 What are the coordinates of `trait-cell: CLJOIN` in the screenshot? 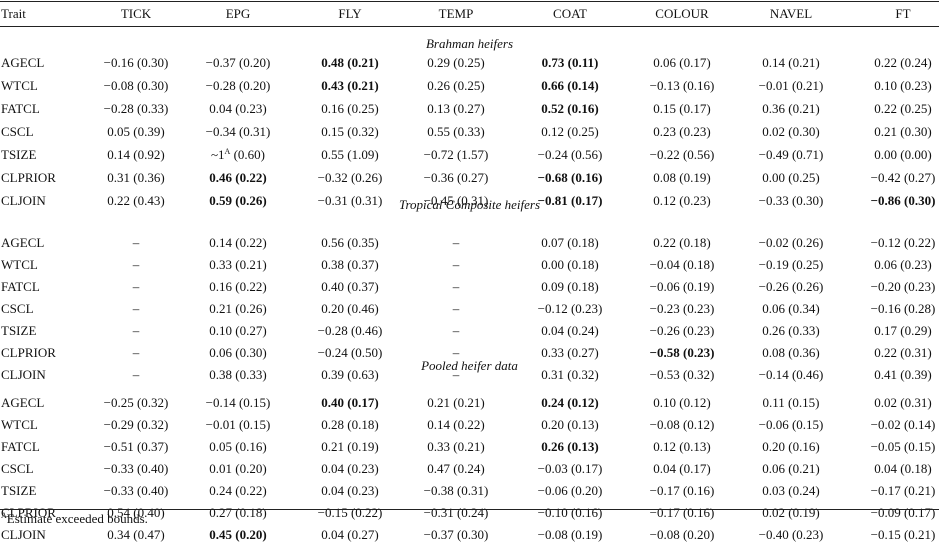 It's located at (23, 200).